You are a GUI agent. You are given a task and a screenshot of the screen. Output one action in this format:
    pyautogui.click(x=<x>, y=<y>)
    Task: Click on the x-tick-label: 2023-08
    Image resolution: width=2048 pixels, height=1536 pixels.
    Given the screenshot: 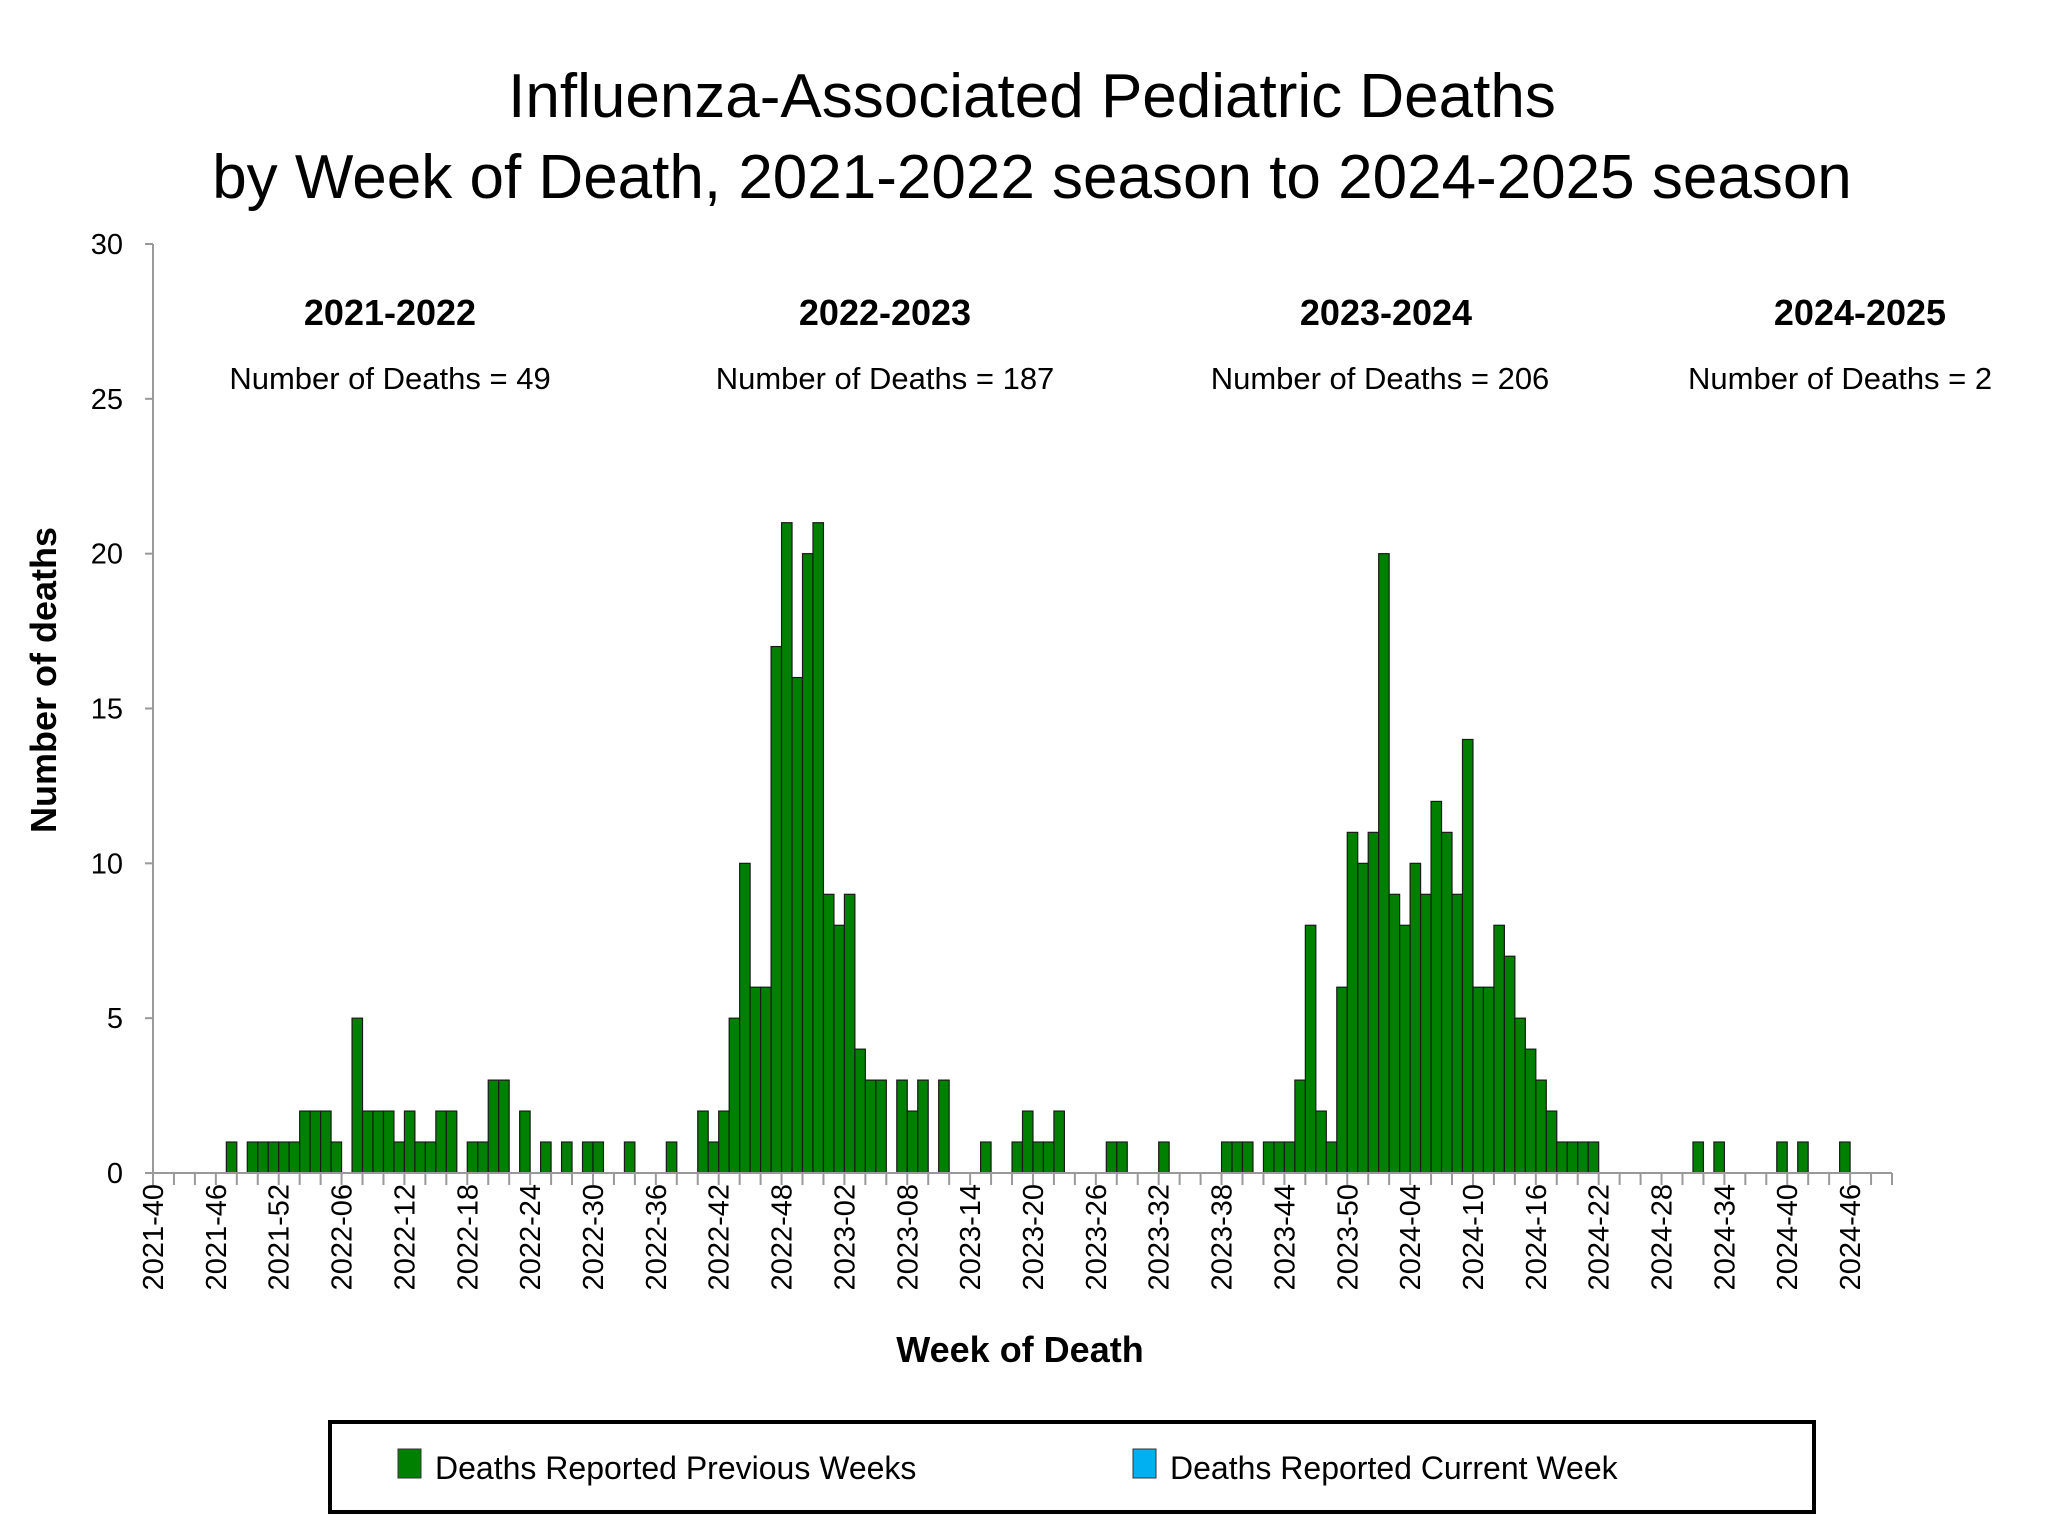 What is the action you would take?
    pyautogui.click(x=908, y=1237)
    